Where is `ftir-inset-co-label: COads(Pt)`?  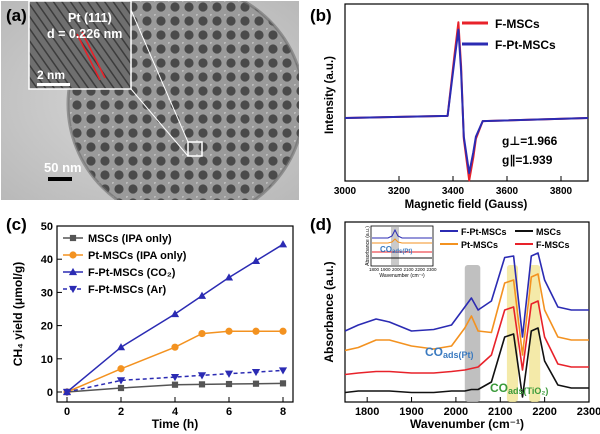 ftir-inset-co-label: COads(Pt) is located at coordinates (396, 250).